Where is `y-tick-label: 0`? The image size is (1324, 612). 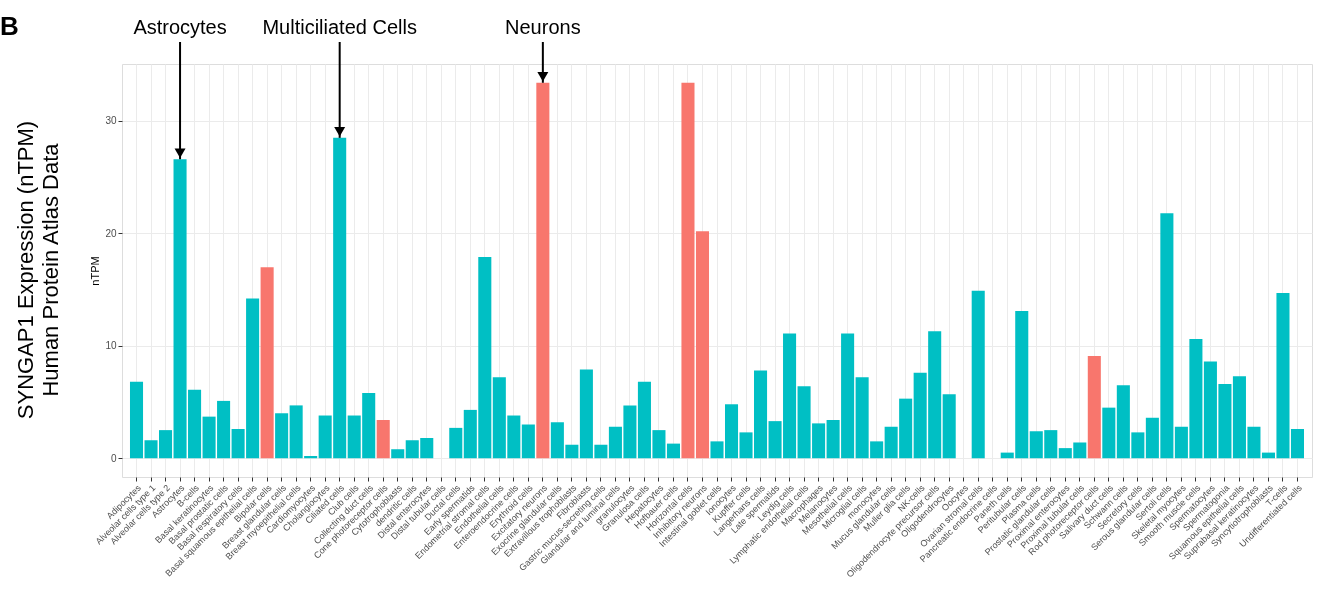
y-tick-label: 0 is located at coordinates (113, 458).